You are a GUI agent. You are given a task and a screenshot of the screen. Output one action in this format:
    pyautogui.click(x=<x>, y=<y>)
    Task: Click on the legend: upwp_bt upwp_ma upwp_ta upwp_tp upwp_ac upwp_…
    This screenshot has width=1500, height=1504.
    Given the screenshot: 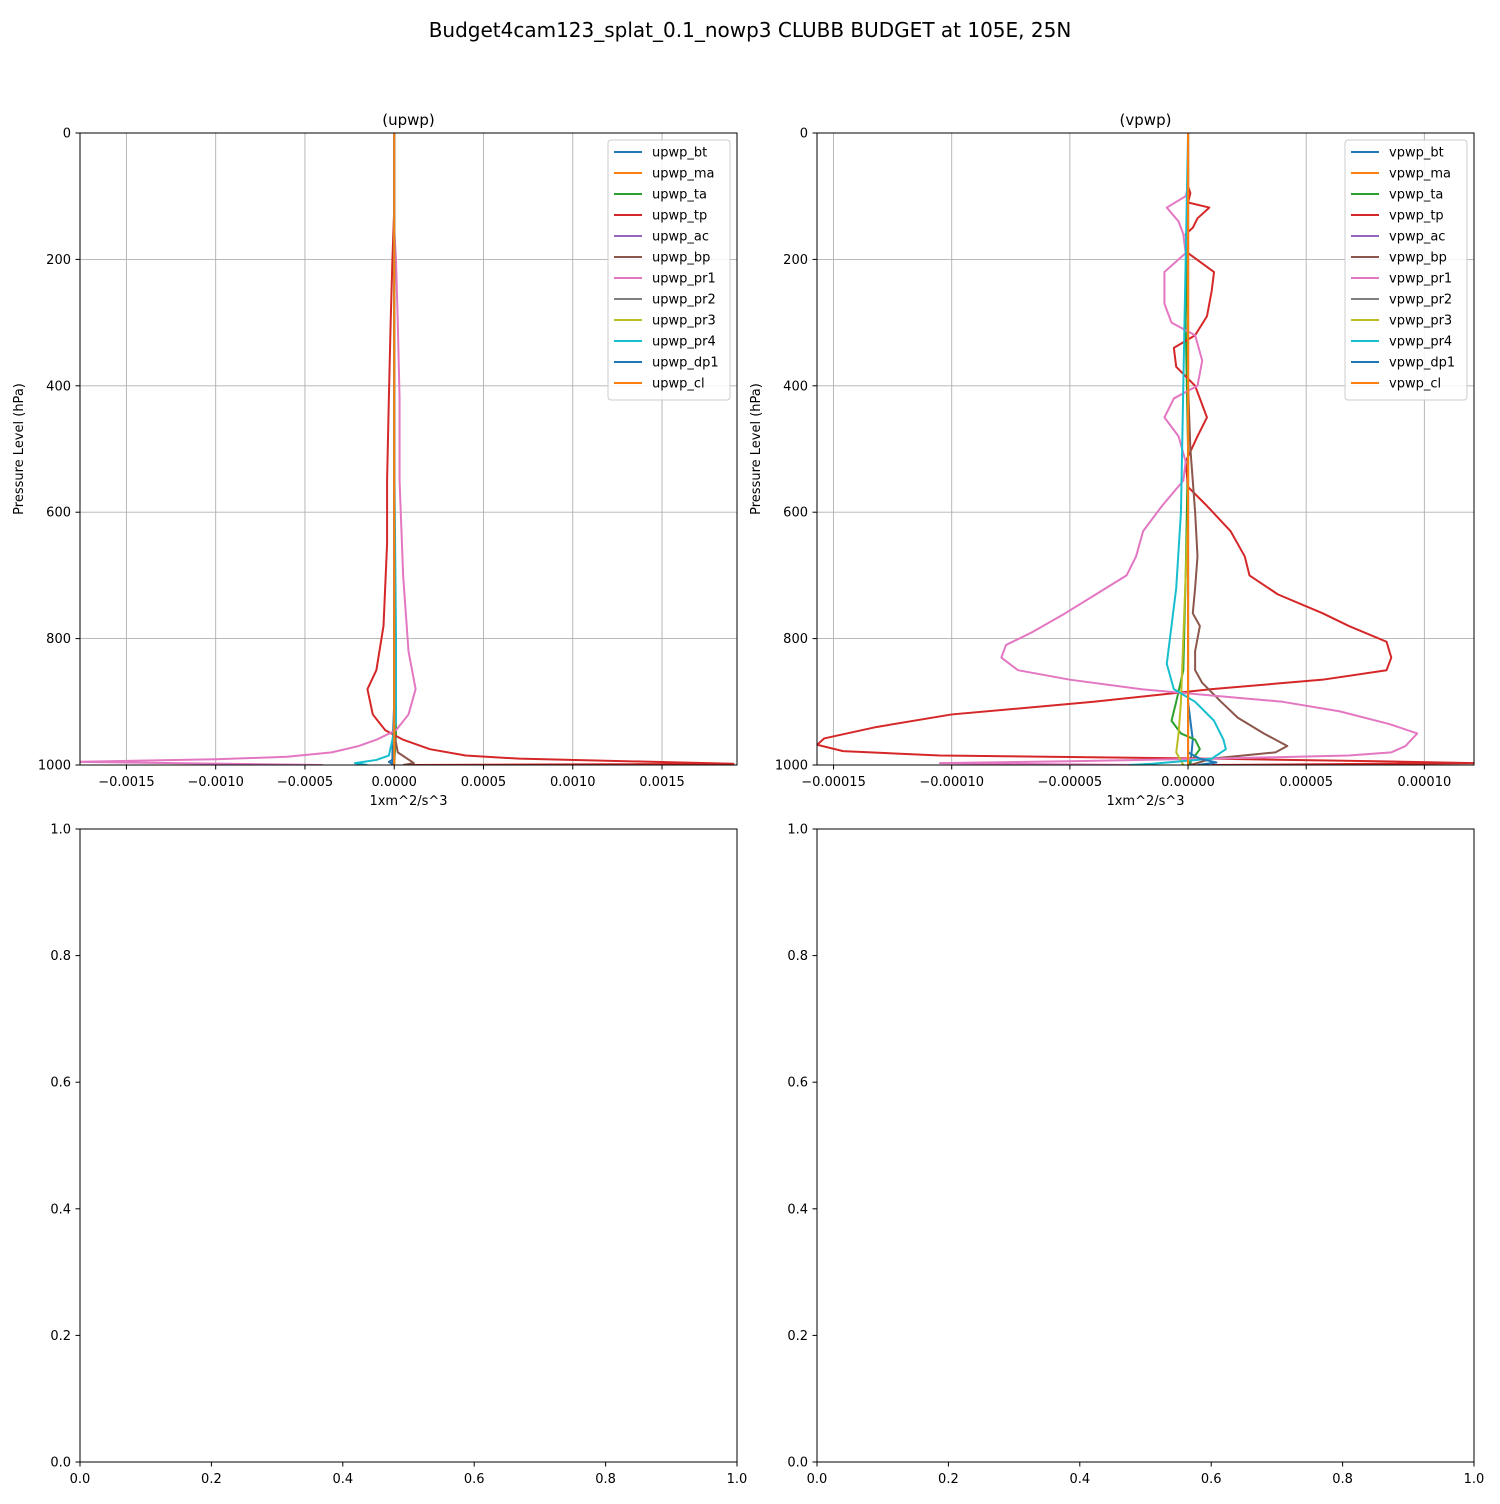 What is the action you would take?
    pyautogui.click(x=669, y=270)
    